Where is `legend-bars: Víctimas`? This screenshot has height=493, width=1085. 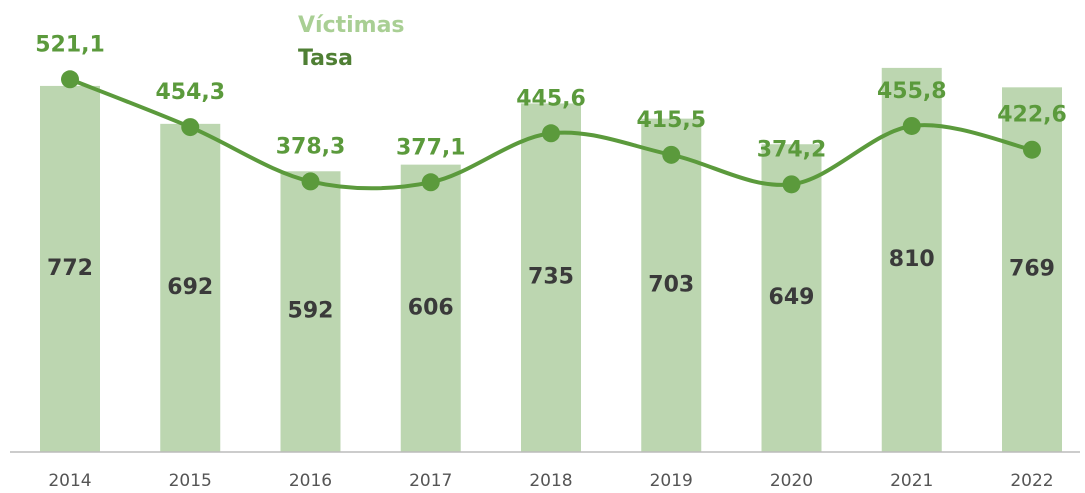 legend-bars: Víctimas is located at coordinates (351, 25).